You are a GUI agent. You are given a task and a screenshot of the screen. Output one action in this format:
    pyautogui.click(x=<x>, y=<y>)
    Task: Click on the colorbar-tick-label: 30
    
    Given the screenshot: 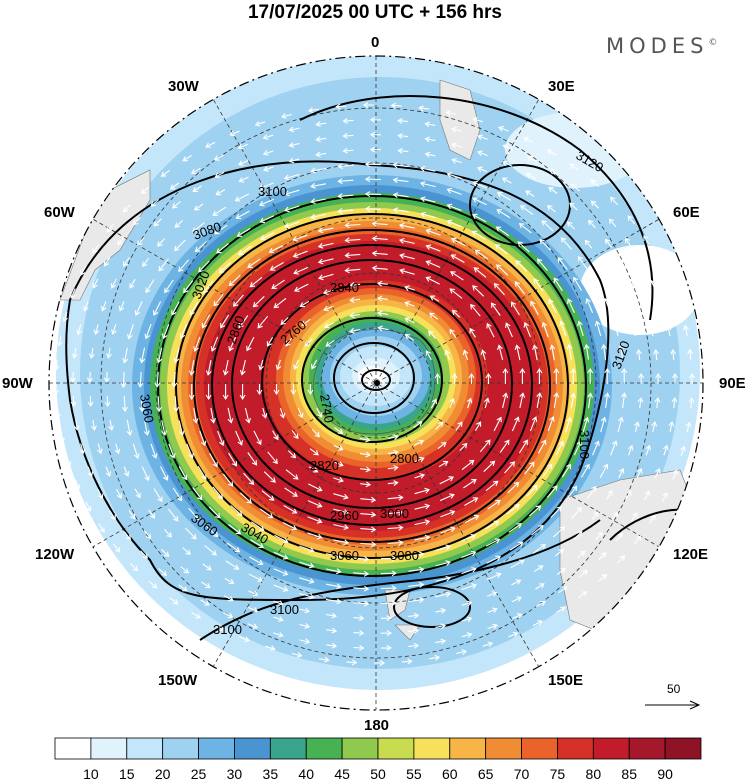 What is the action you would take?
    pyautogui.click(x=234, y=774)
    